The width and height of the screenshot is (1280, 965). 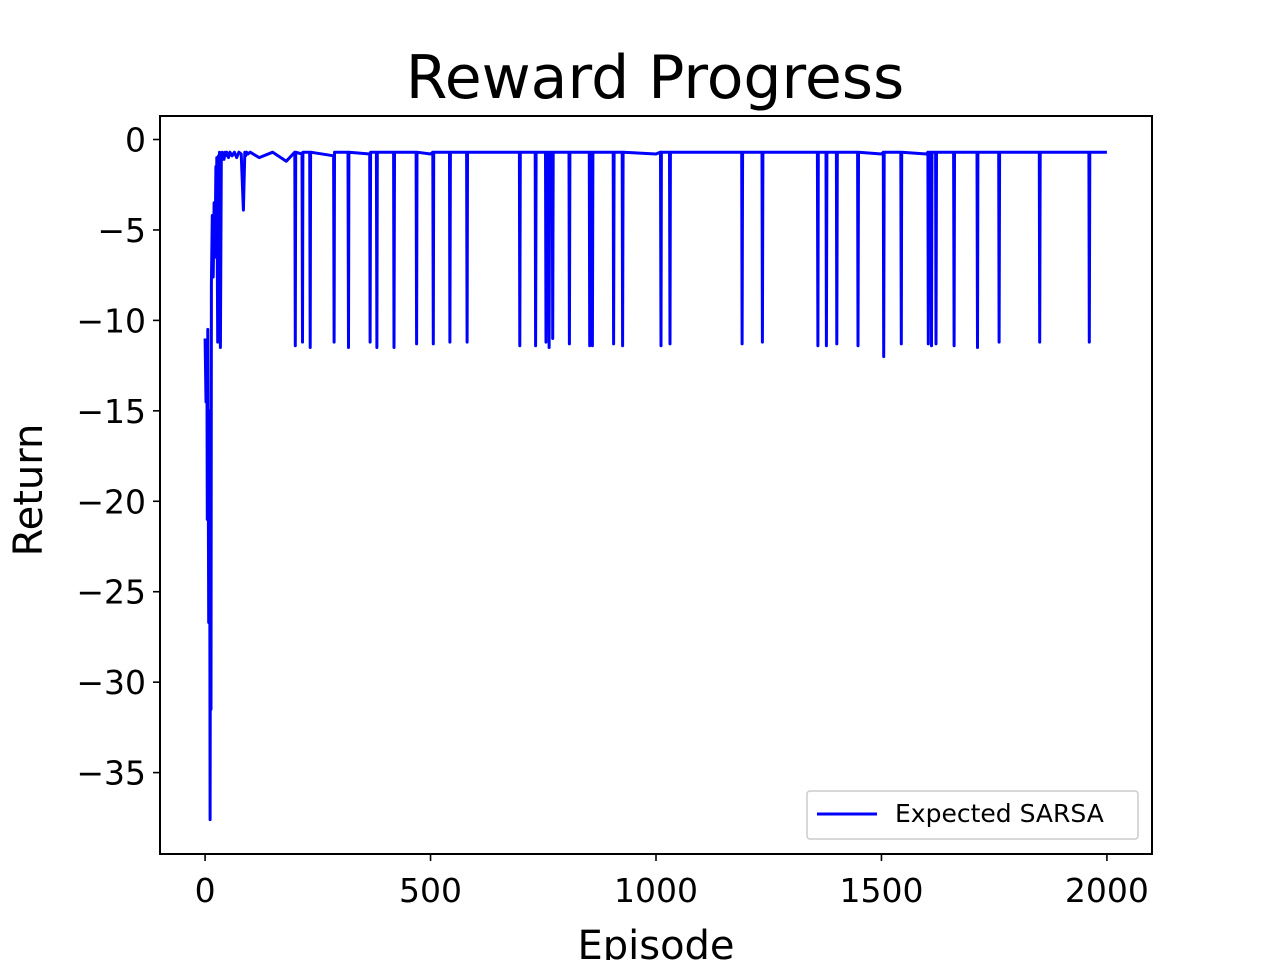 I want to click on x-tick-label: 500, so click(x=430, y=890).